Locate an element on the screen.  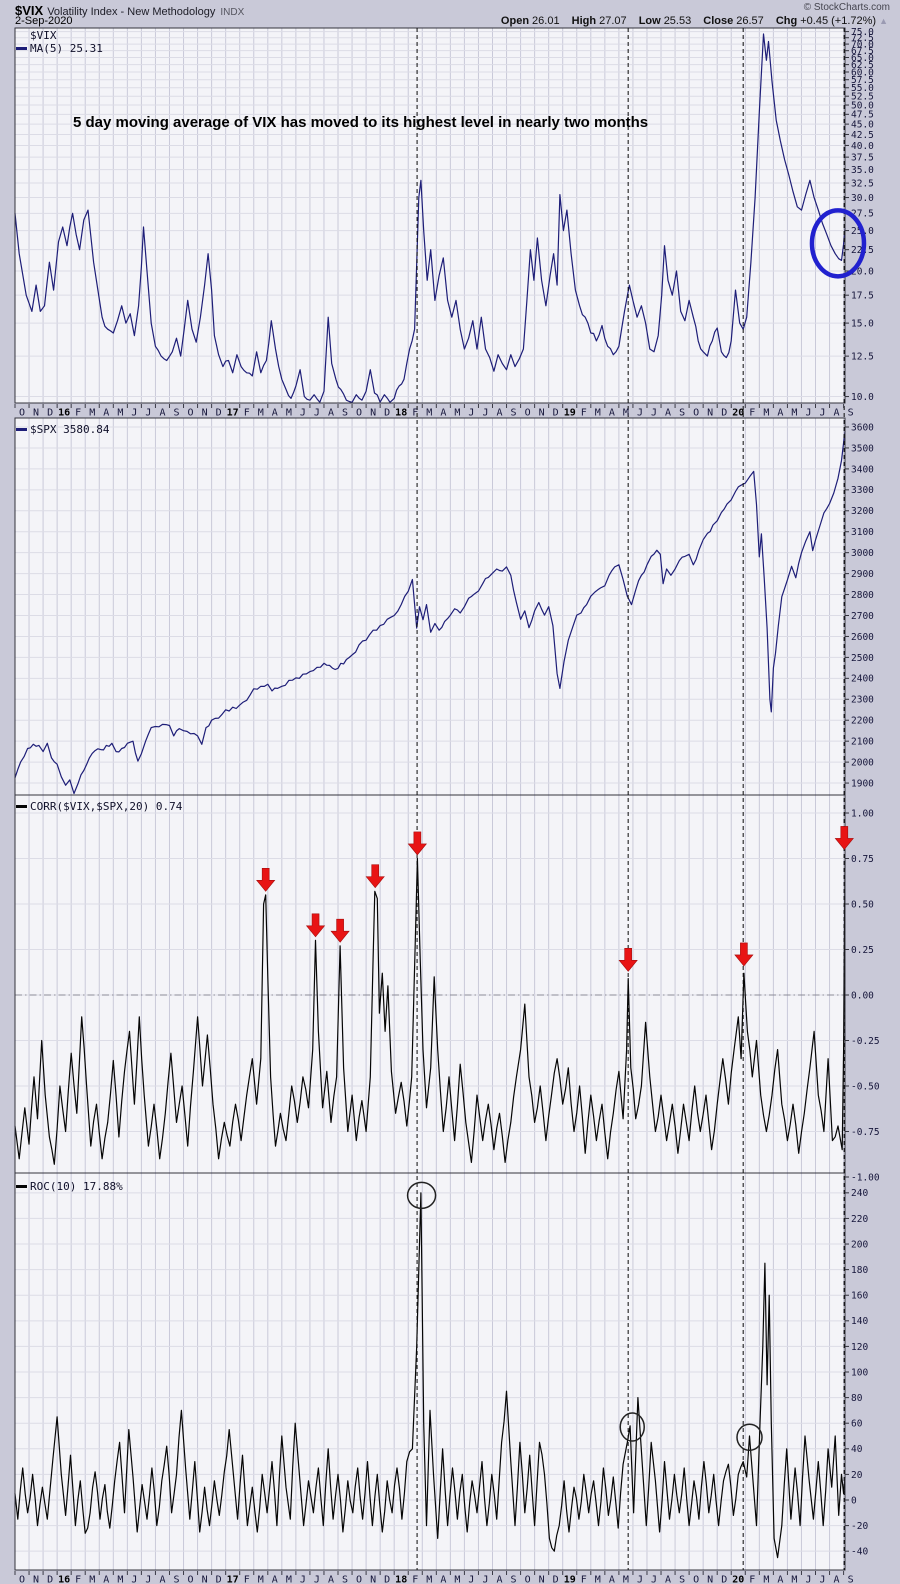
svg-text: 35.0 is located at coordinates (862, 170).